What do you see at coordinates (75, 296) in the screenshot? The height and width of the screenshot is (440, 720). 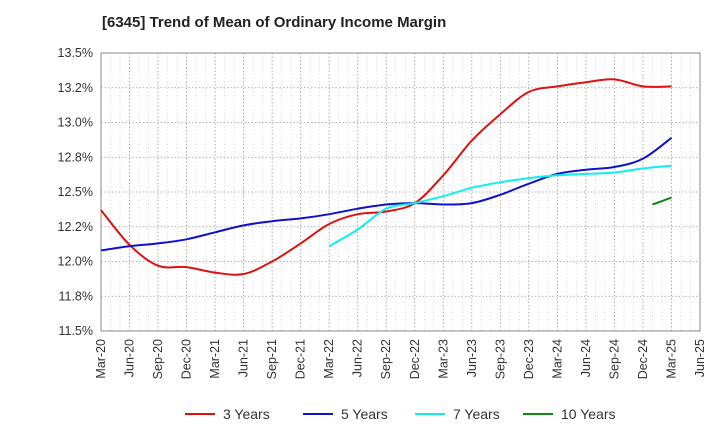 I see `y-tick-label: 11.8%` at bounding box center [75, 296].